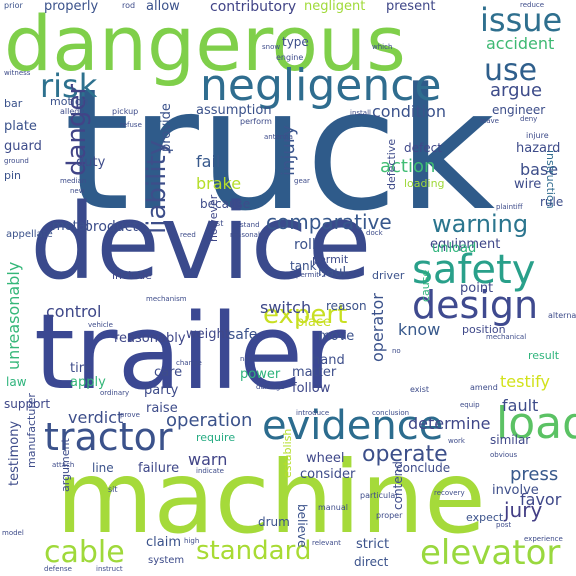  Describe the element at coordinates (251, 359) in the screenshot. I see `word-nature: nature` at that location.